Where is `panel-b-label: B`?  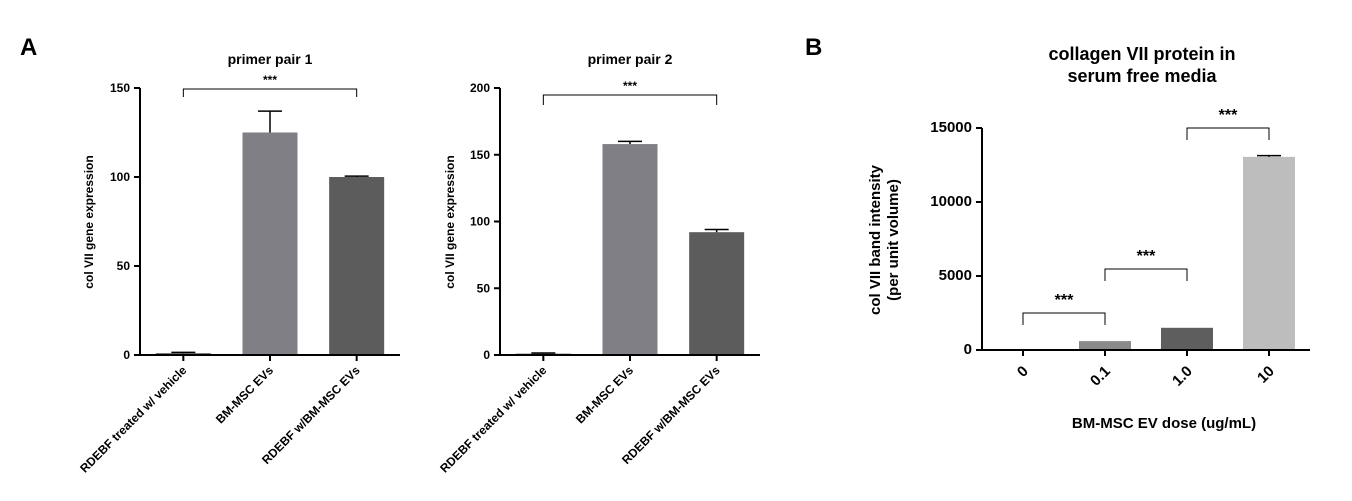 panel-b-label: B is located at coordinates (813, 47).